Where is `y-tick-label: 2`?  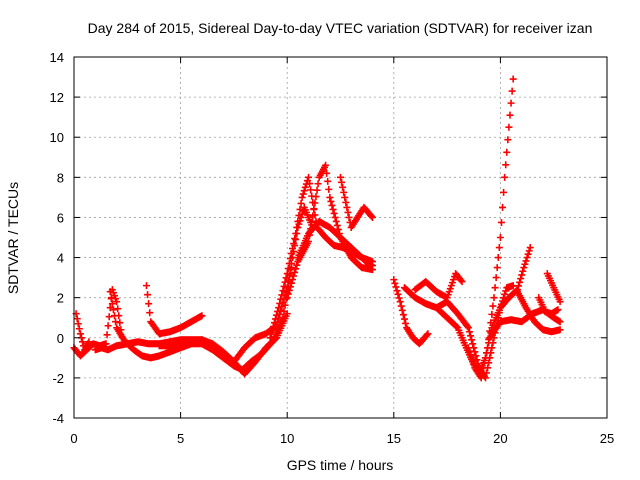
y-tick-label: 2 is located at coordinates (60, 298).